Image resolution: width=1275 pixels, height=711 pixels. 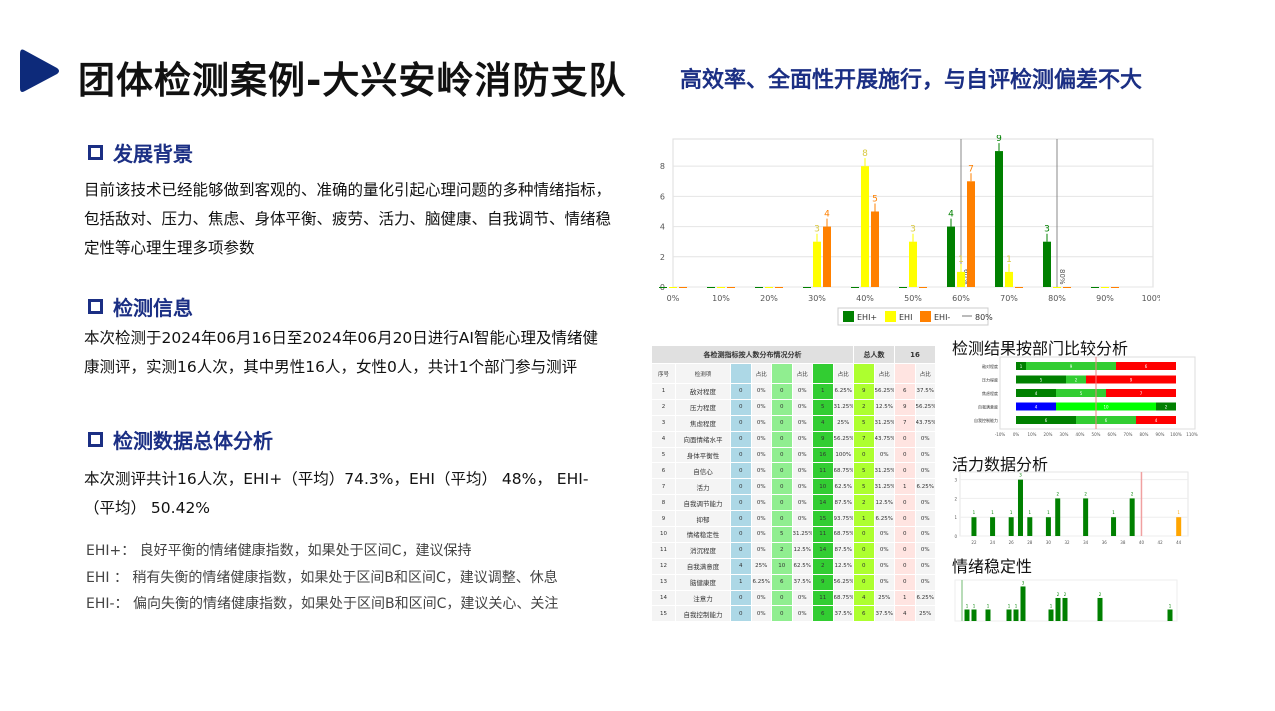 What do you see at coordinates (153, 154) in the screenshot?
I see `heading-text: 发展背景` at bounding box center [153, 154].